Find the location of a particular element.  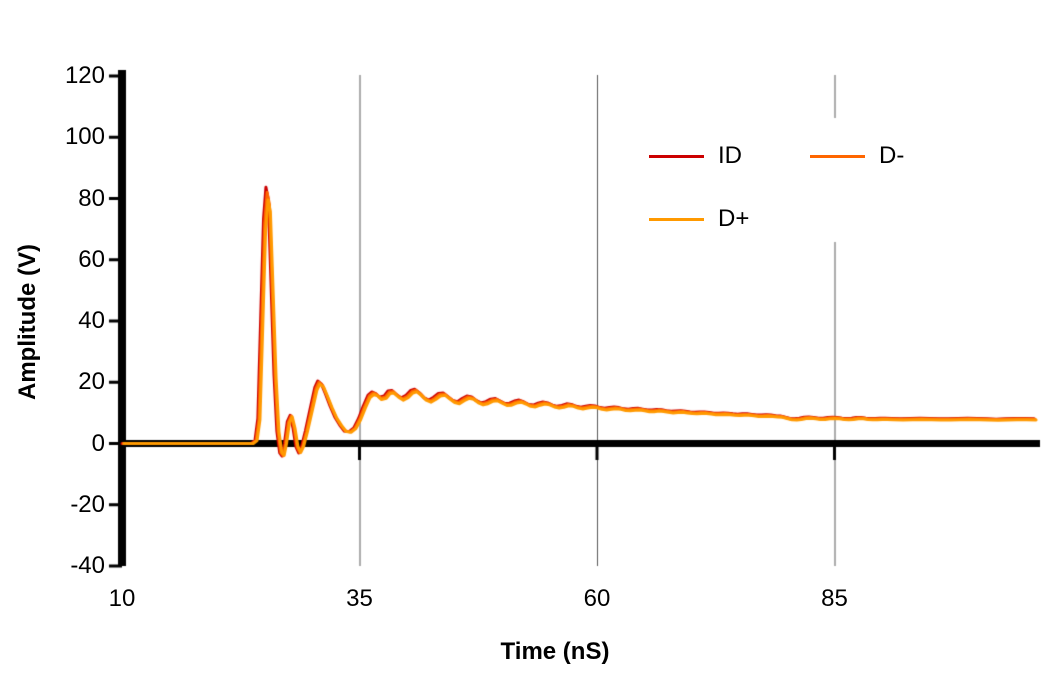

y-tick-label: 60 is located at coordinates (91, 259).